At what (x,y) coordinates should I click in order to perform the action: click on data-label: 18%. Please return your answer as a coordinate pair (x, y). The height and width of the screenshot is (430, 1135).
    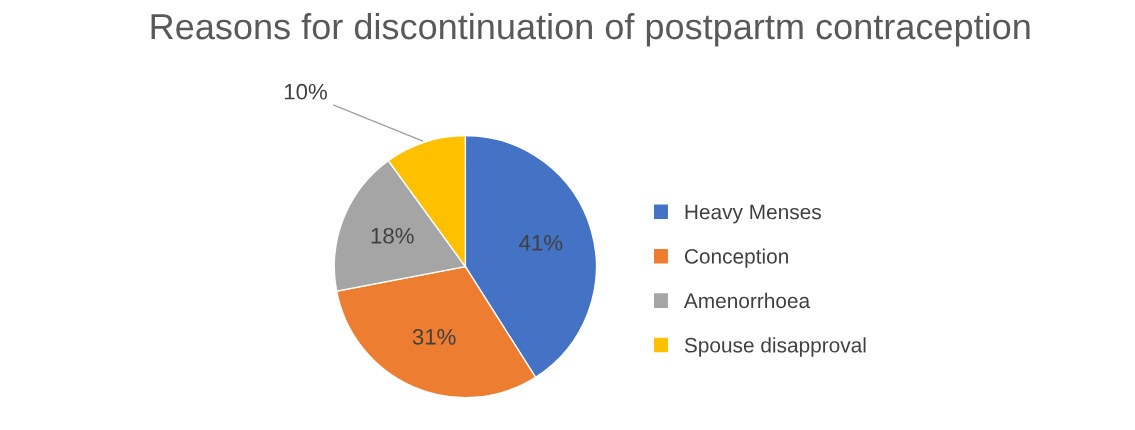
    Looking at the image, I should click on (392, 235).